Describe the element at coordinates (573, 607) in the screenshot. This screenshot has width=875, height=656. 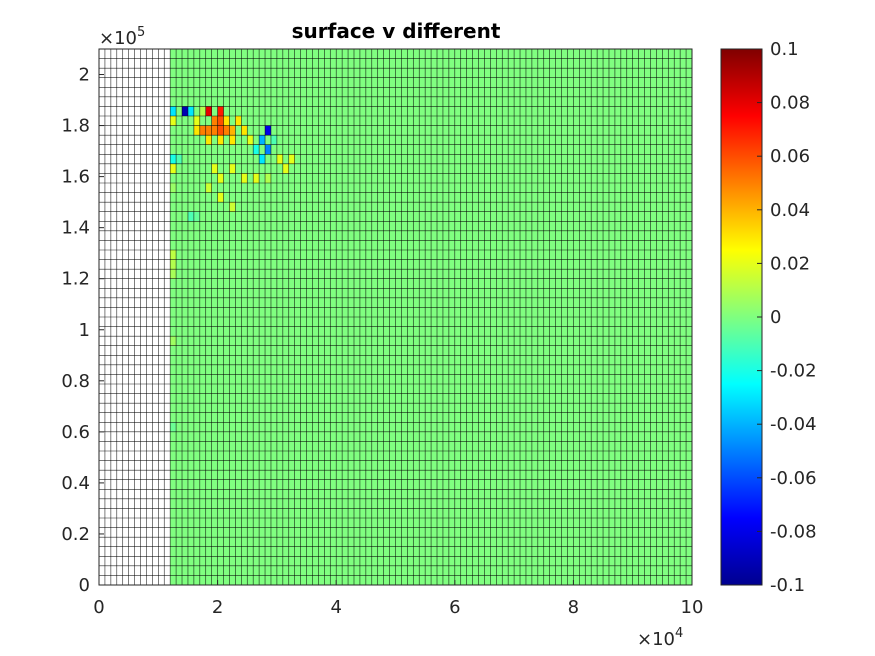
I see `x-tick-label: 8` at that location.